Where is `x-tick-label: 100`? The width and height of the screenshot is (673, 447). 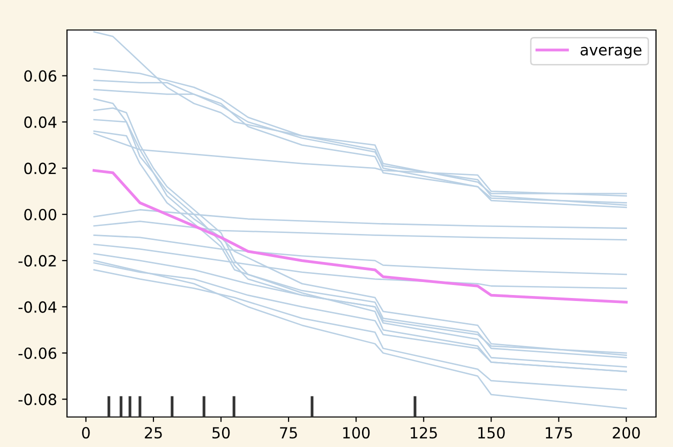 x-tick-label: 100 is located at coordinates (356, 432).